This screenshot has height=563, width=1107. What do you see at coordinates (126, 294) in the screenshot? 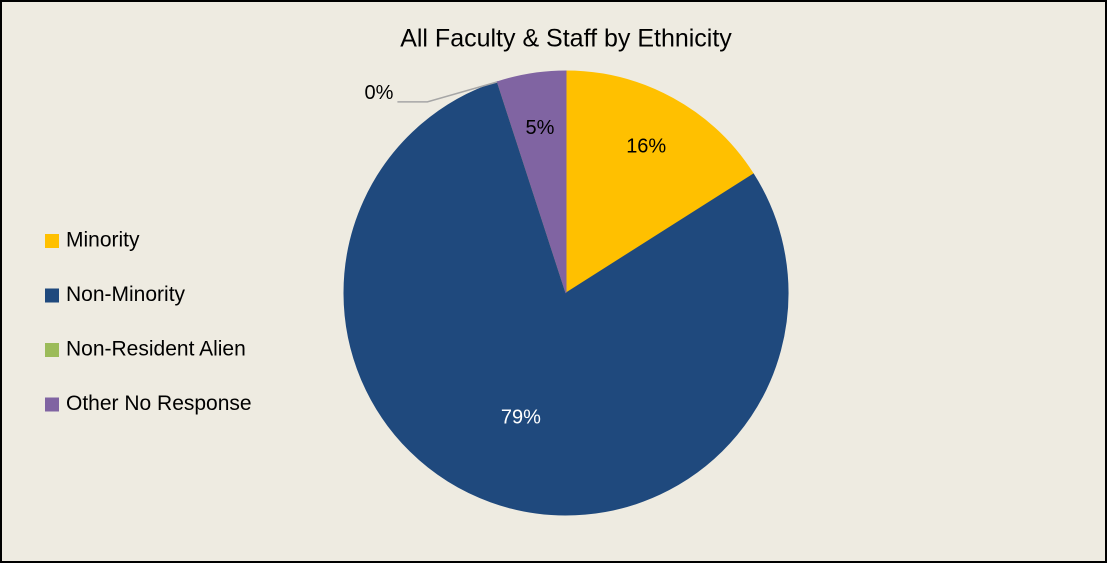
I see `legend-label: Non-Minority` at bounding box center [126, 294].